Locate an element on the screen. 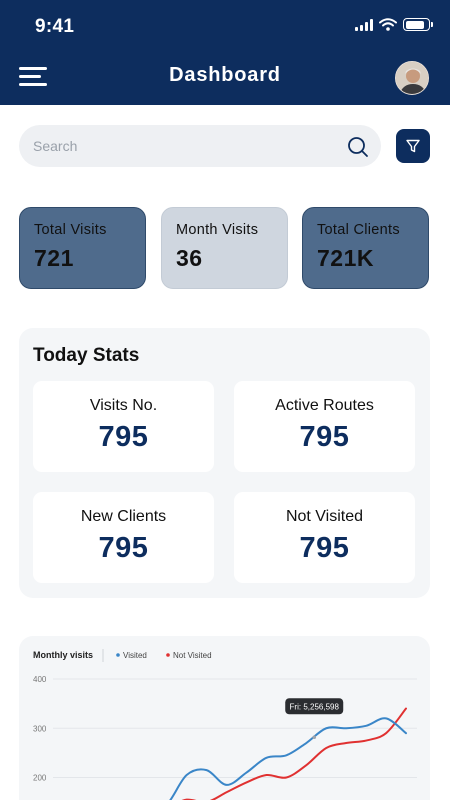 Image resolution: width=450 pixels, height=800 pixels. legend-label-0: Visited is located at coordinates (135, 655).